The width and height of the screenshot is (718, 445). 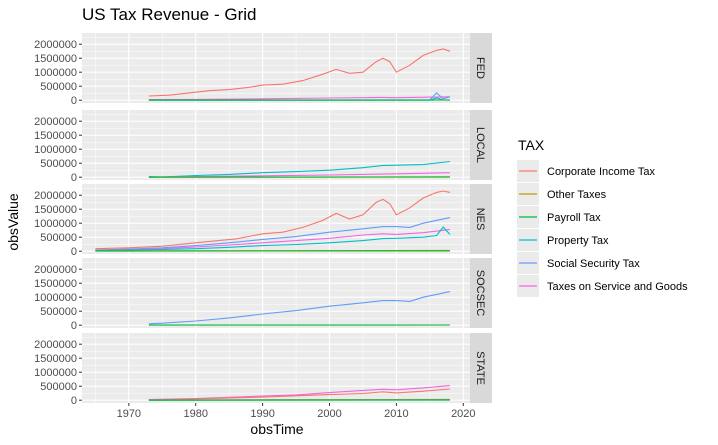 What do you see at coordinates (617, 287) in the screenshot?
I see `legend-label: Taxes on Service and Goods` at bounding box center [617, 287].